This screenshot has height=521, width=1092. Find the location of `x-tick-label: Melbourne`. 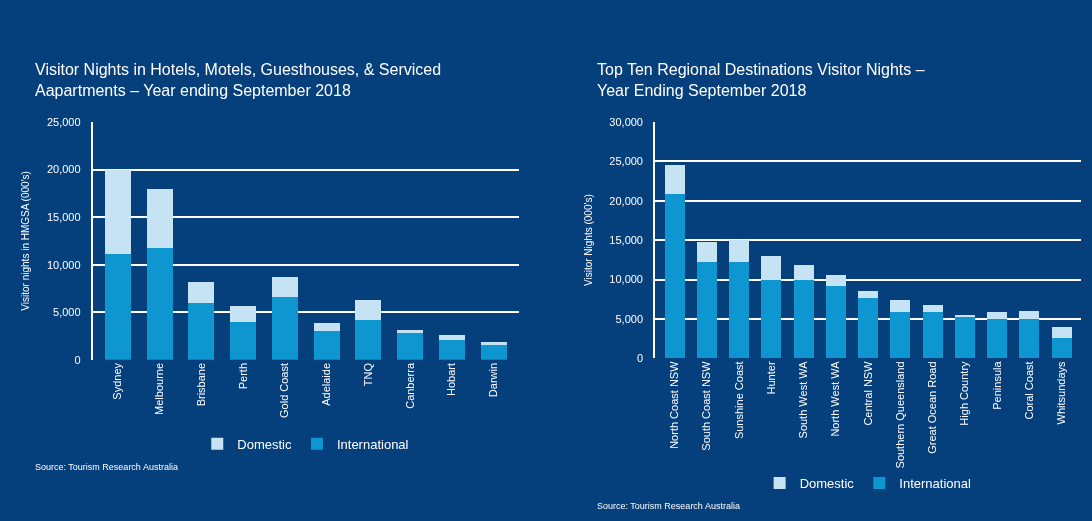

x-tick-label: Melbourne is located at coordinates (159, 388).